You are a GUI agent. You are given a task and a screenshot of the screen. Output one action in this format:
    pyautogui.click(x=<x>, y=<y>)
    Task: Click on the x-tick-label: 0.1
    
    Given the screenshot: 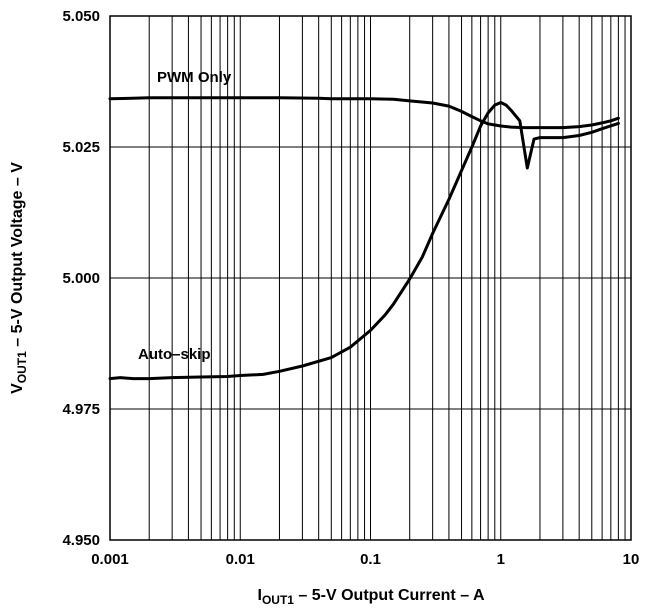 What is the action you would take?
    pyautogui.click(x=370, y=559)
    